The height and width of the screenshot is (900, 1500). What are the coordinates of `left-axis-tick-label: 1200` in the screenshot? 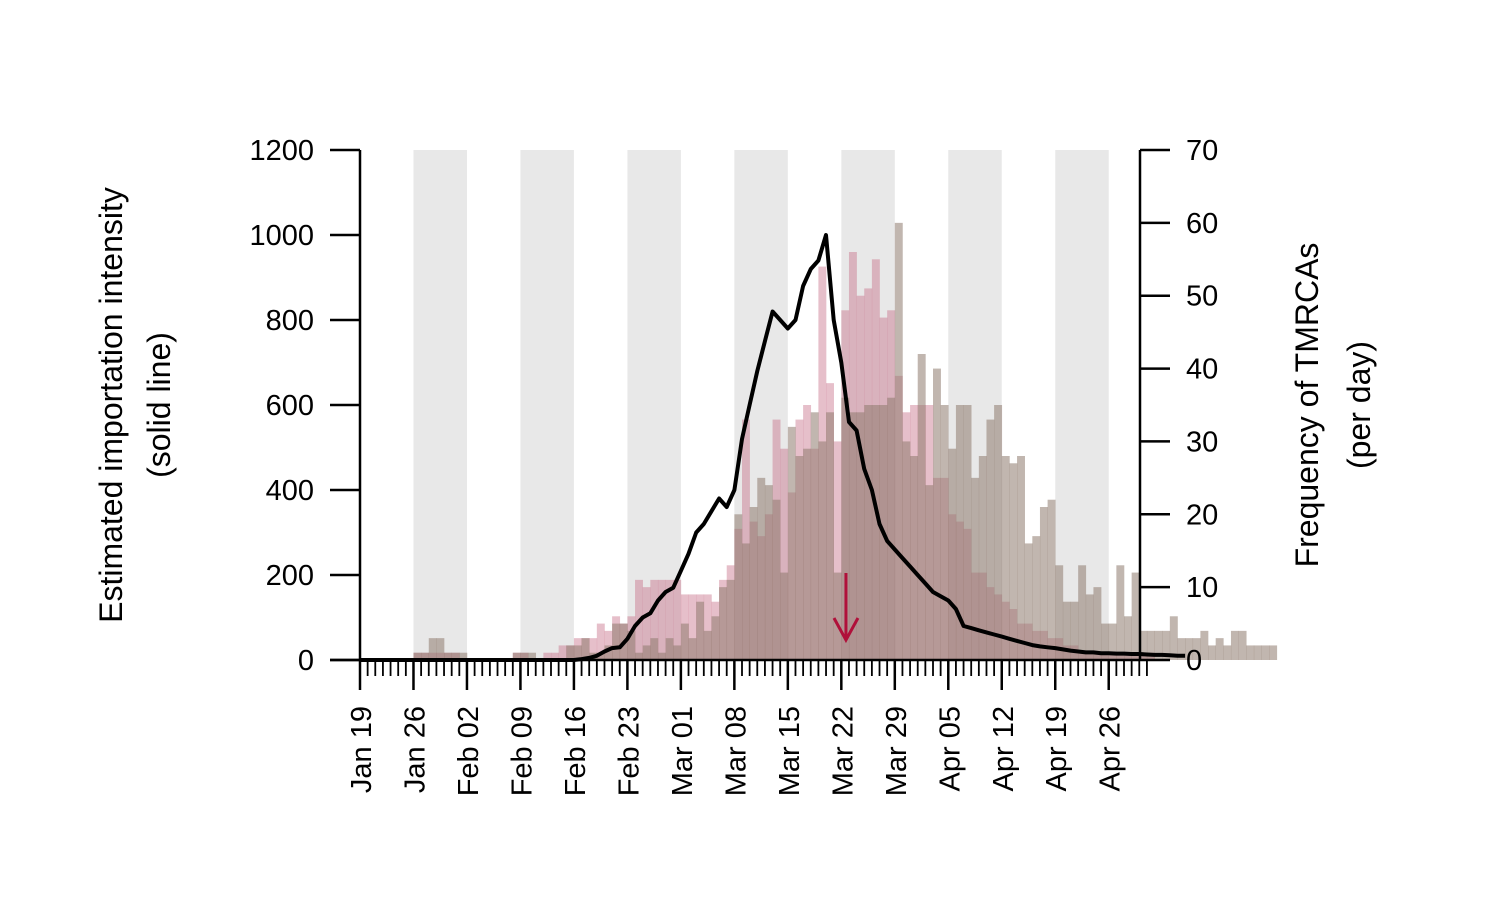 It's located at (281, 151).